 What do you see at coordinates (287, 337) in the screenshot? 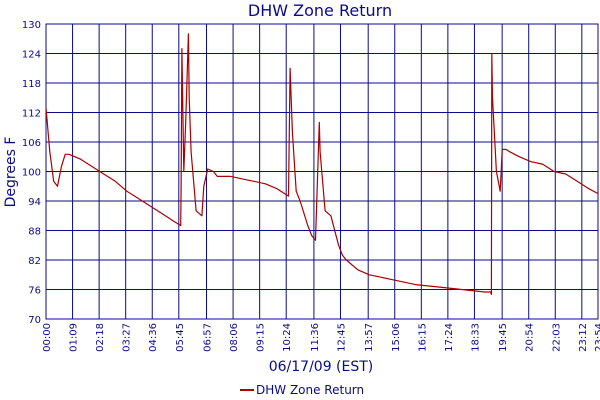
I see `x-tick-label: 10:24` at bounding box center [287, 337].